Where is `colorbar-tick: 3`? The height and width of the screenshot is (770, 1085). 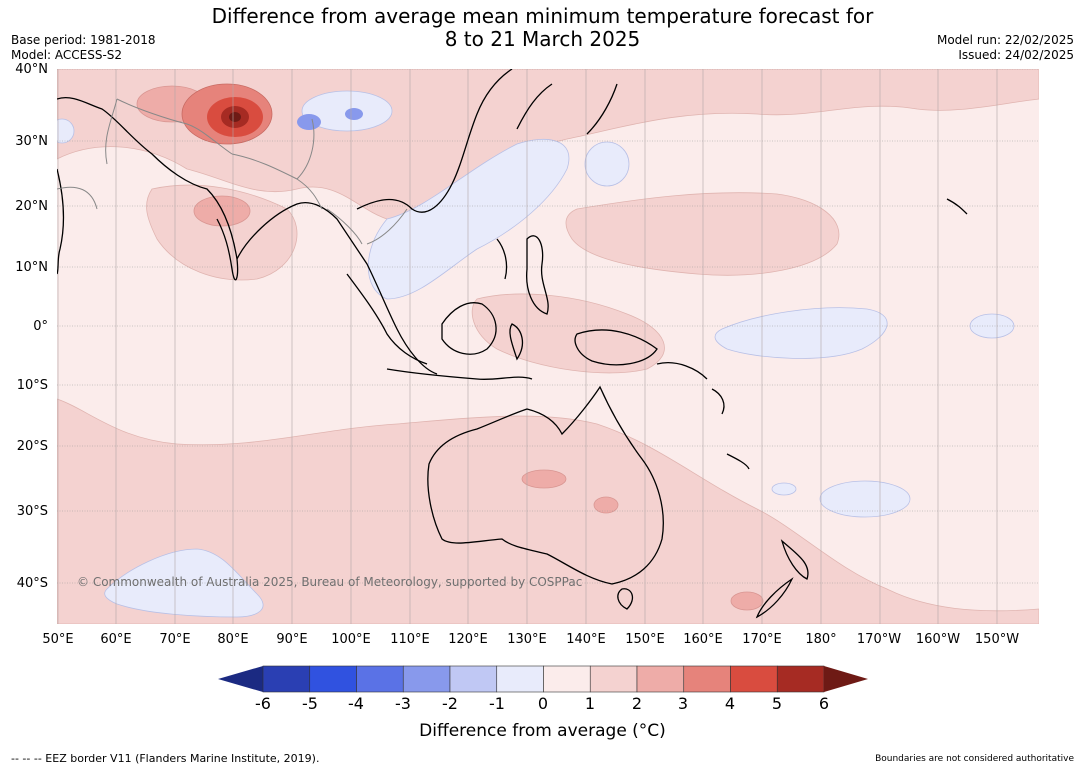
colorbar-tick: 3 is located at coordinates (683, 703).